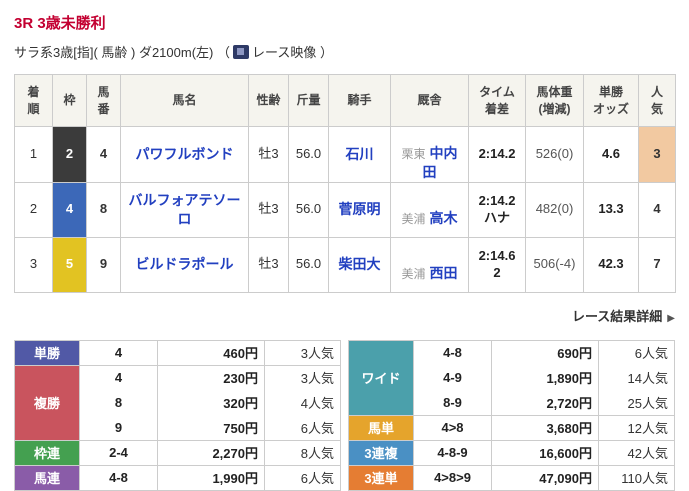 Image resolution: width=689 pixels, height=491 pixels. Describe the element at coordinates (440, 162) in the screenshot. I see `trainer-link: 中内田` at that location.